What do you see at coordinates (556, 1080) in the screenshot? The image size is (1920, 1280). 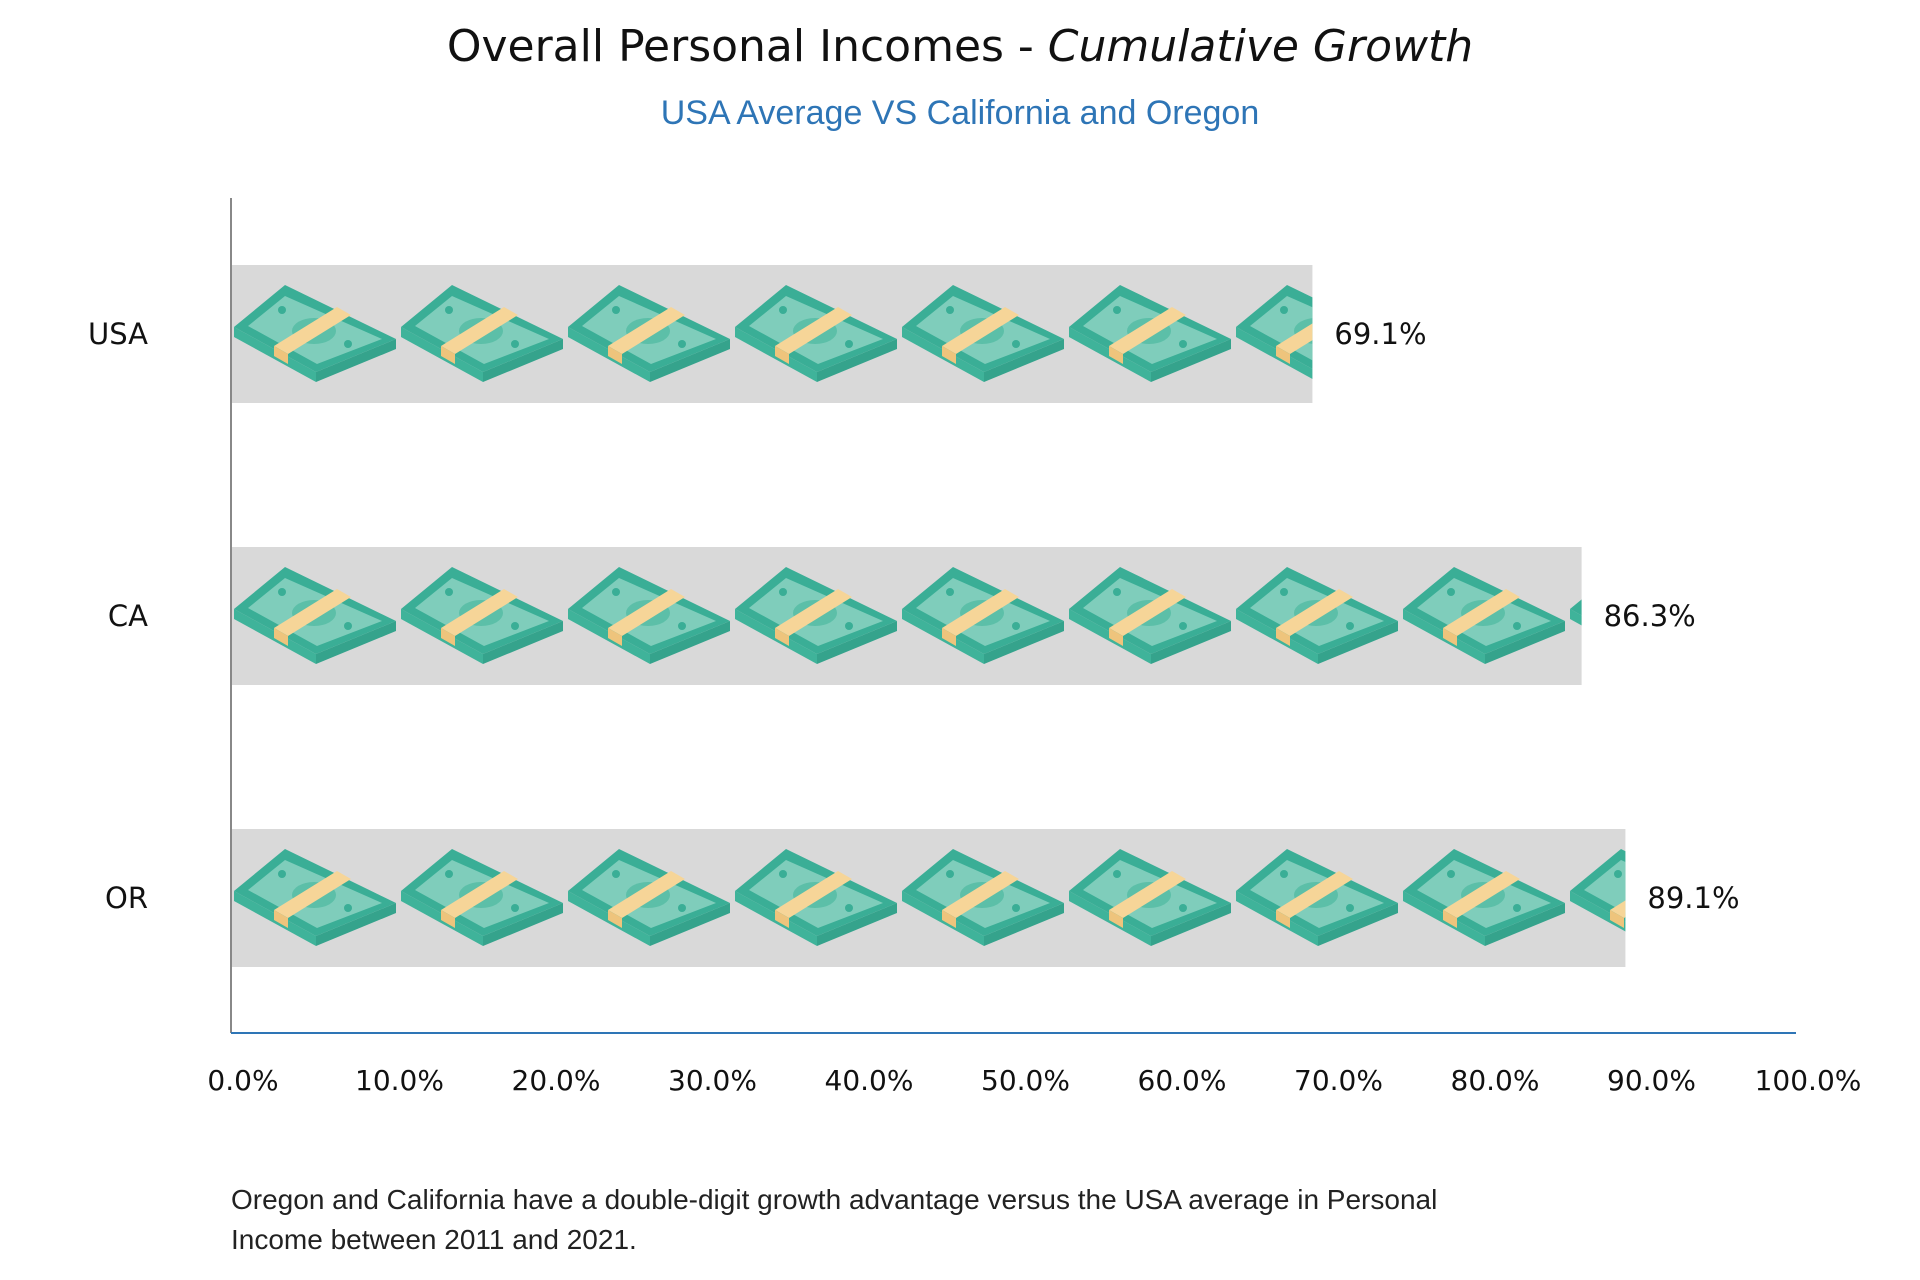 I see `x-tick-label: 20.0%` at bounding box center [556, 1080].